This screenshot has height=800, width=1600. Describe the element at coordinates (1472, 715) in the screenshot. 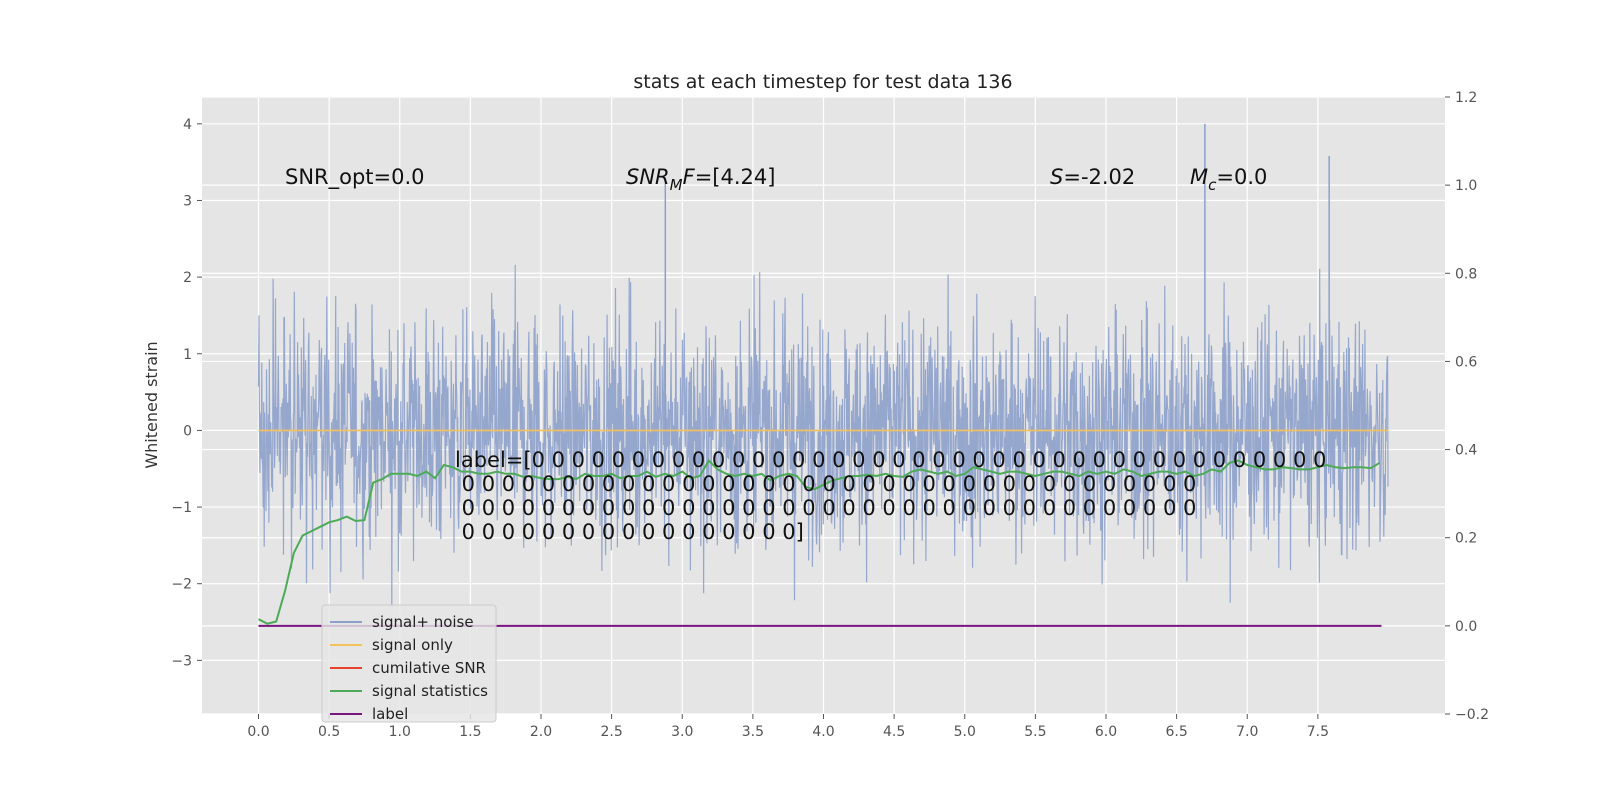

I see `y-right-tick-label: −0.2` at that location.